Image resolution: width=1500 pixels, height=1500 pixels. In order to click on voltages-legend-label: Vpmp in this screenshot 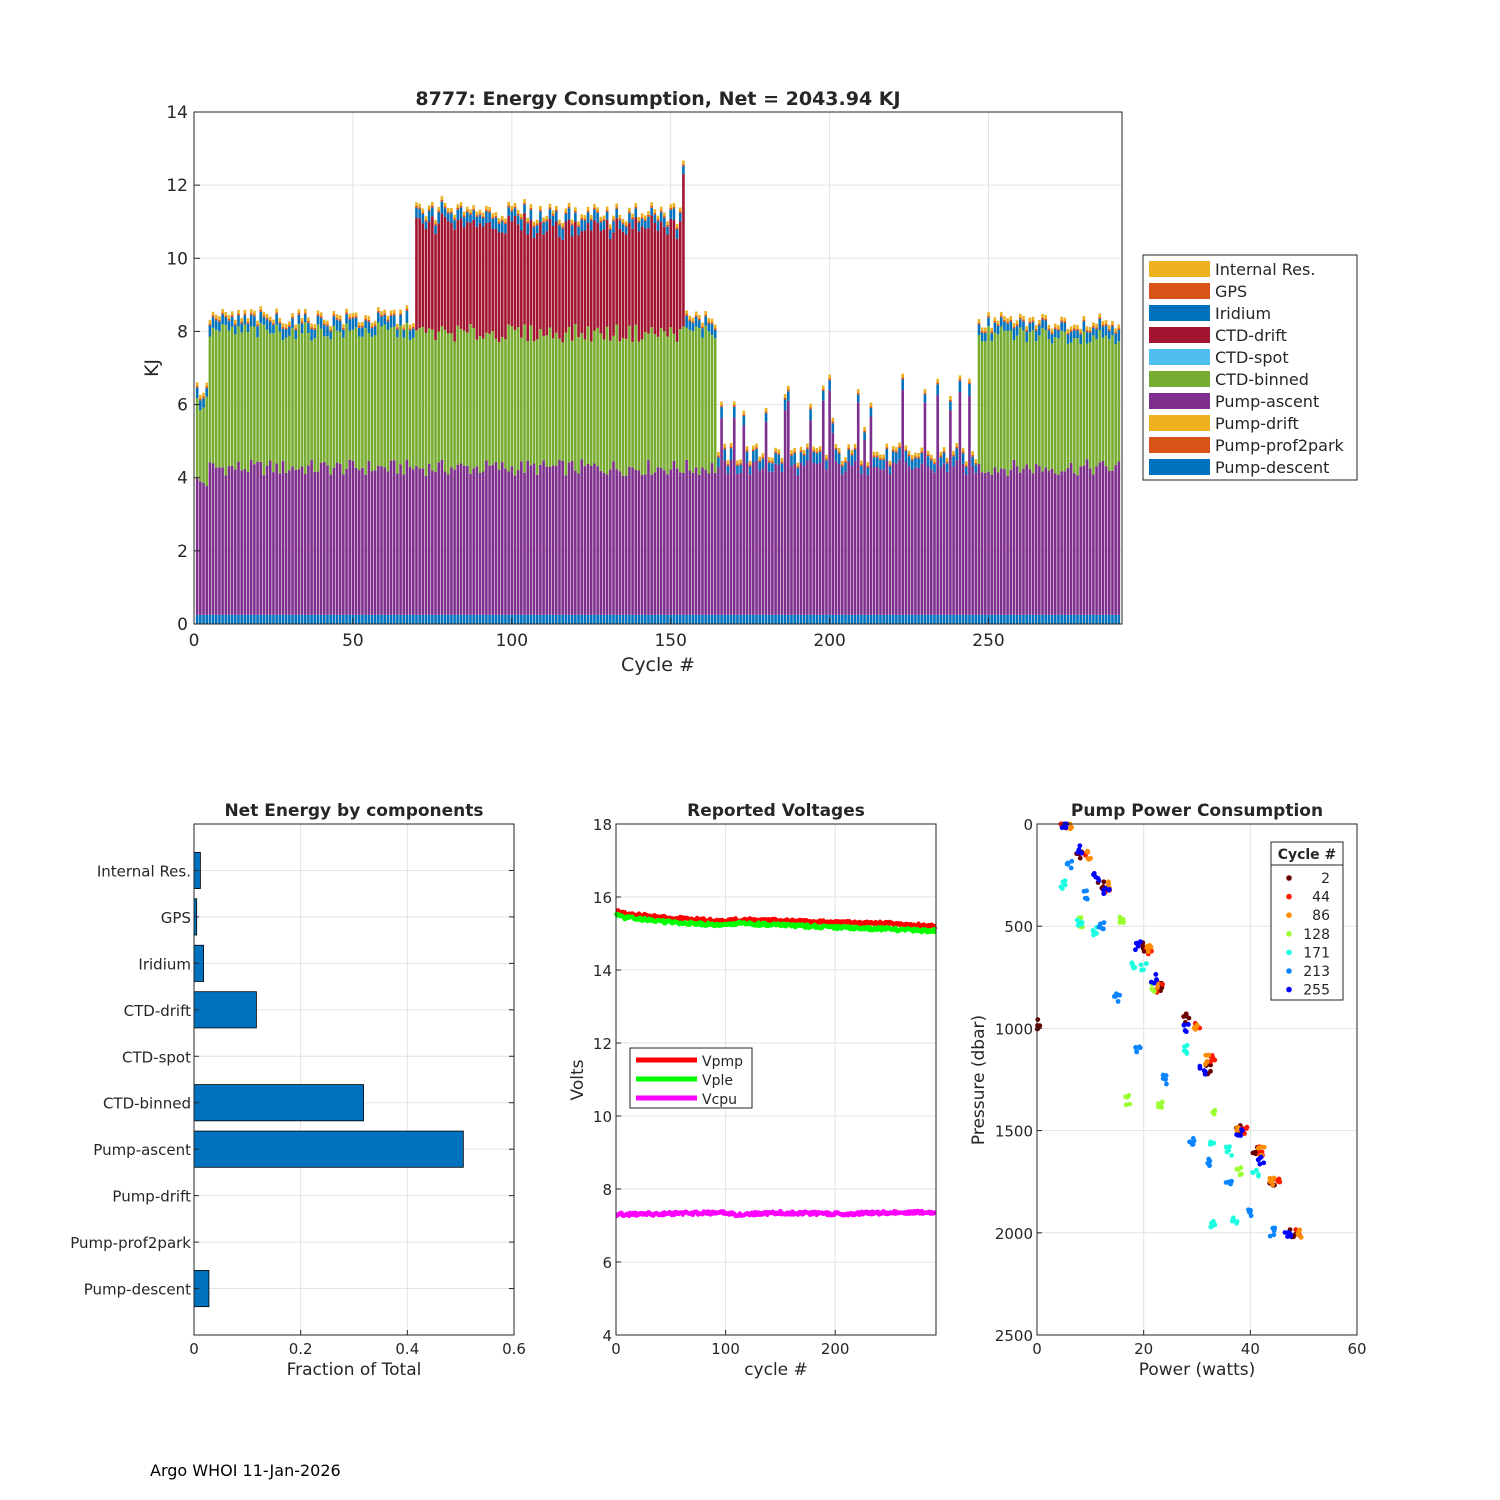, I will do `click(722, 1062)`.